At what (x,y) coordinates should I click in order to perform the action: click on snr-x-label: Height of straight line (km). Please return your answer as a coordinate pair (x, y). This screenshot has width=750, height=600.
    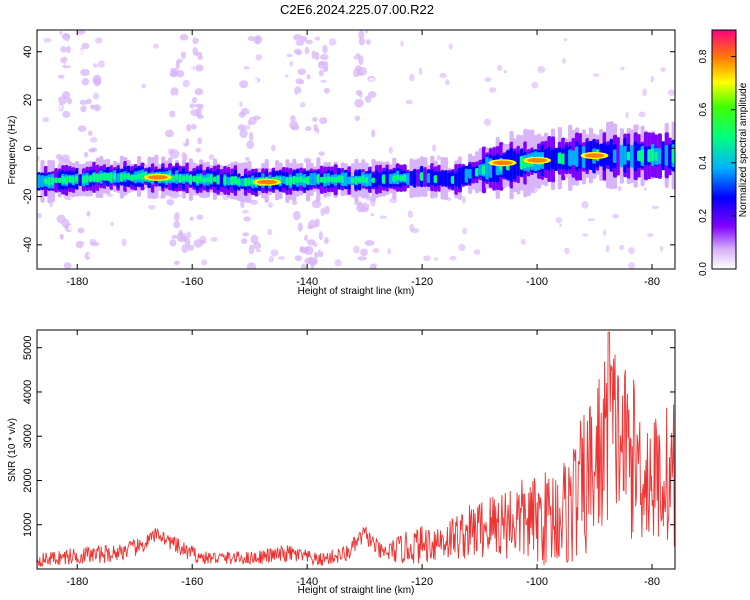
    Looking at the image, I should click on (356, 590).